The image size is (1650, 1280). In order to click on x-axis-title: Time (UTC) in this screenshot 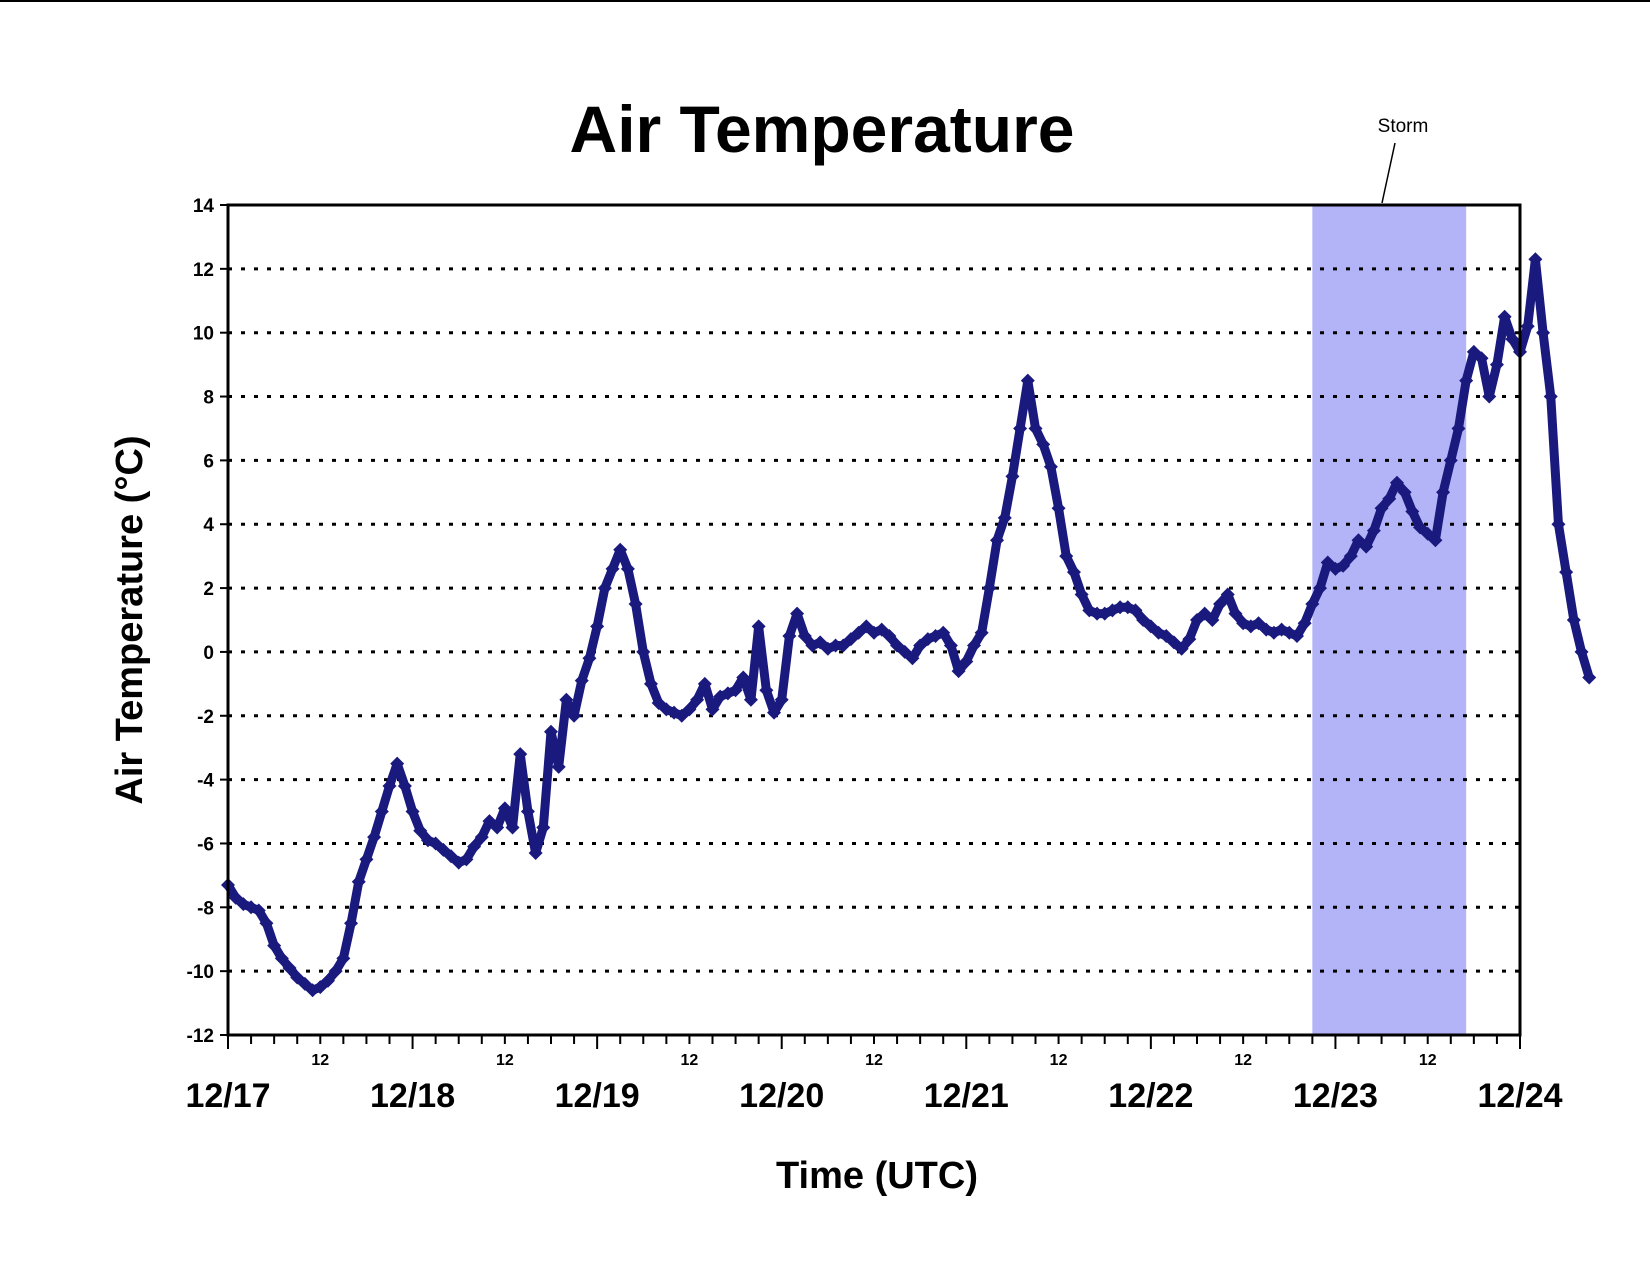, I will do `click(877, 1176)`.